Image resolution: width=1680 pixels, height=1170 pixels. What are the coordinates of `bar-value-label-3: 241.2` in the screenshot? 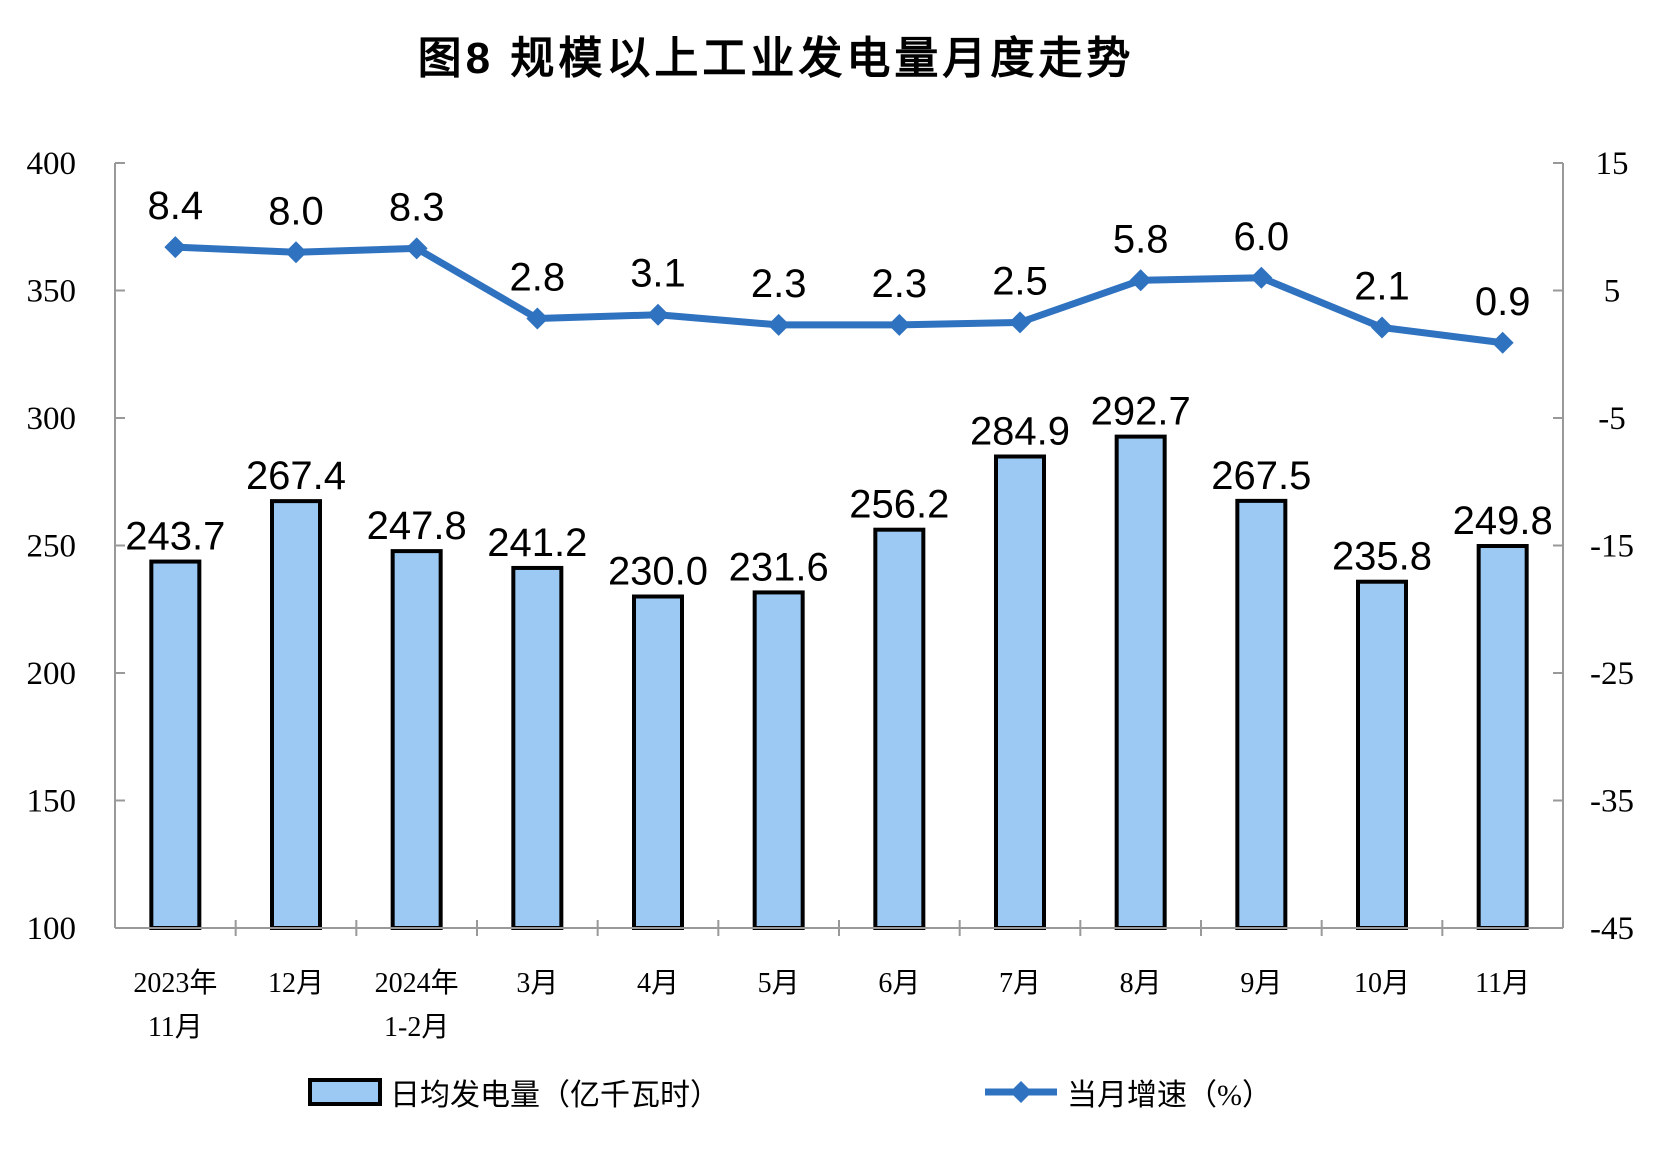 It's located at (537, 543).